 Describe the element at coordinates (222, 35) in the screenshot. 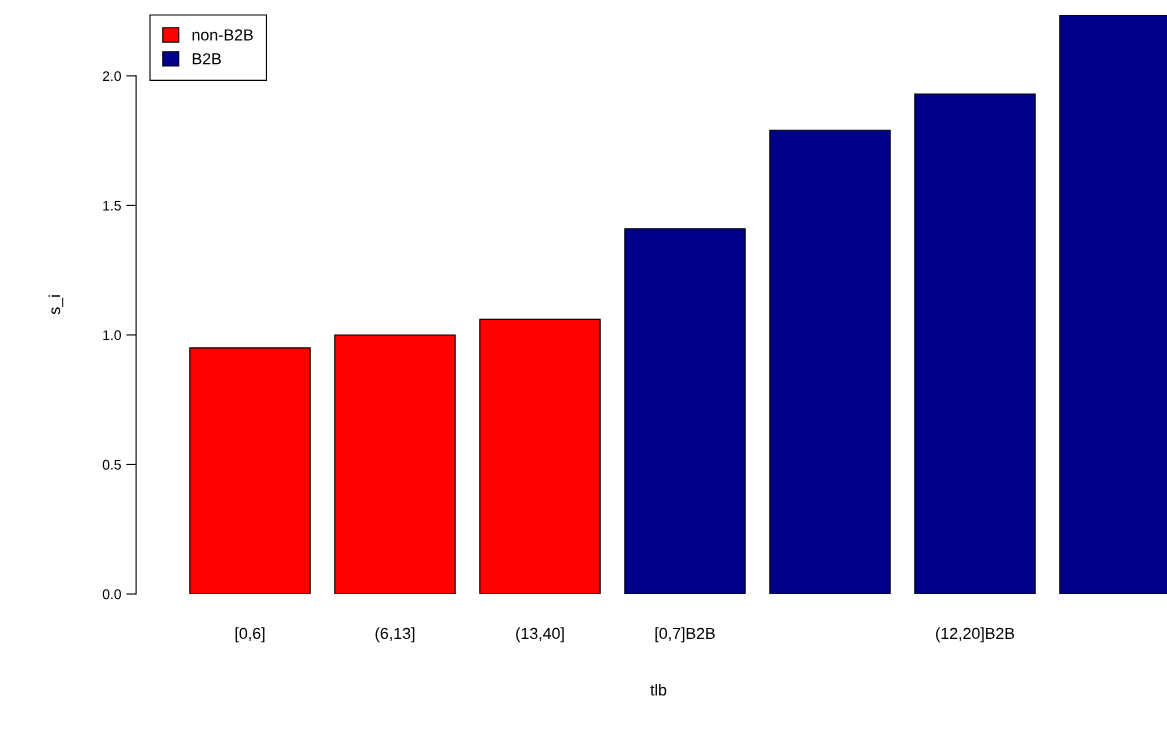

I see `legend-label: non-B2B` at that location.